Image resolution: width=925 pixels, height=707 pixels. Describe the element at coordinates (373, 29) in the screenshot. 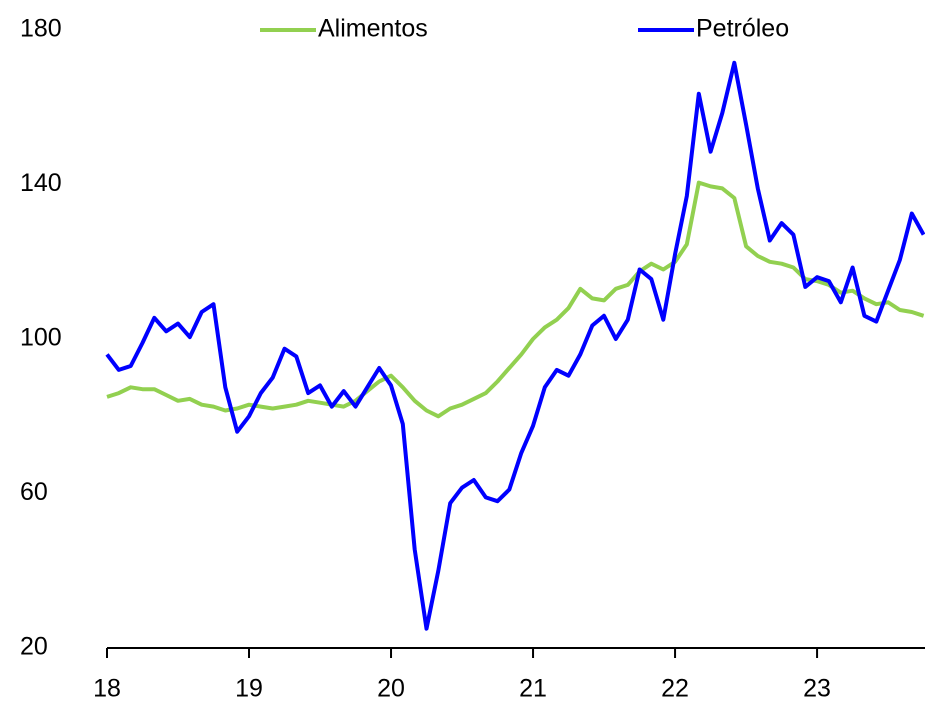

I see `legend-label: Alimentos` at that location.